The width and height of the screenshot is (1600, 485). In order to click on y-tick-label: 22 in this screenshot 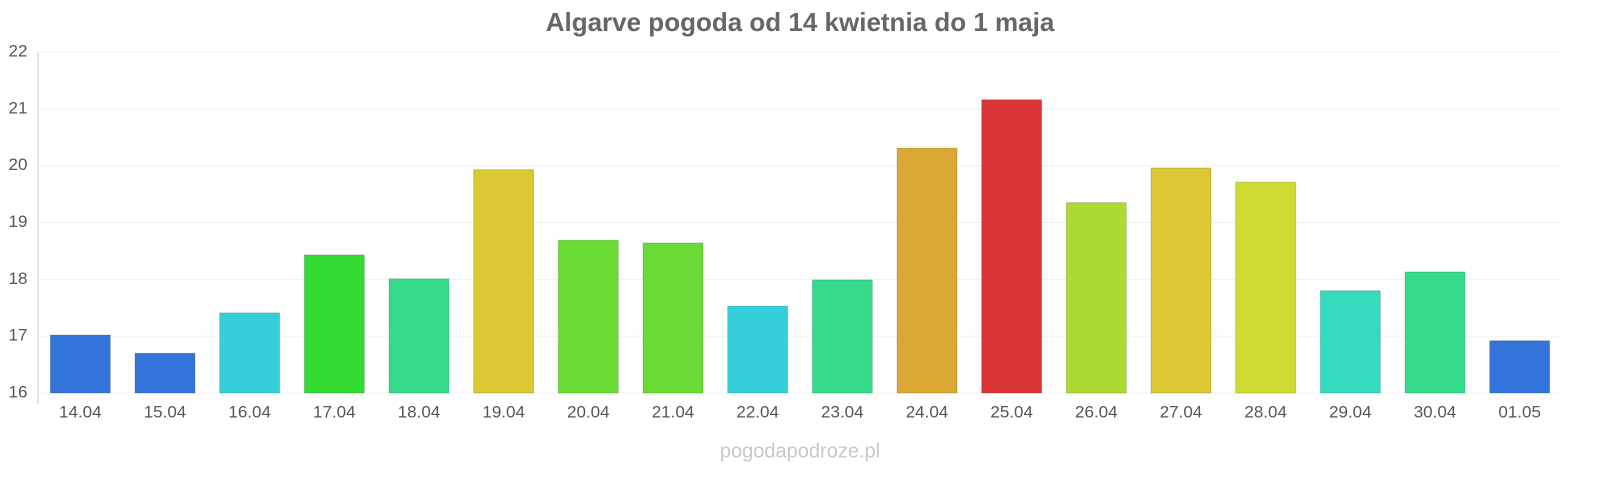, I will do `click(18, 50)`.